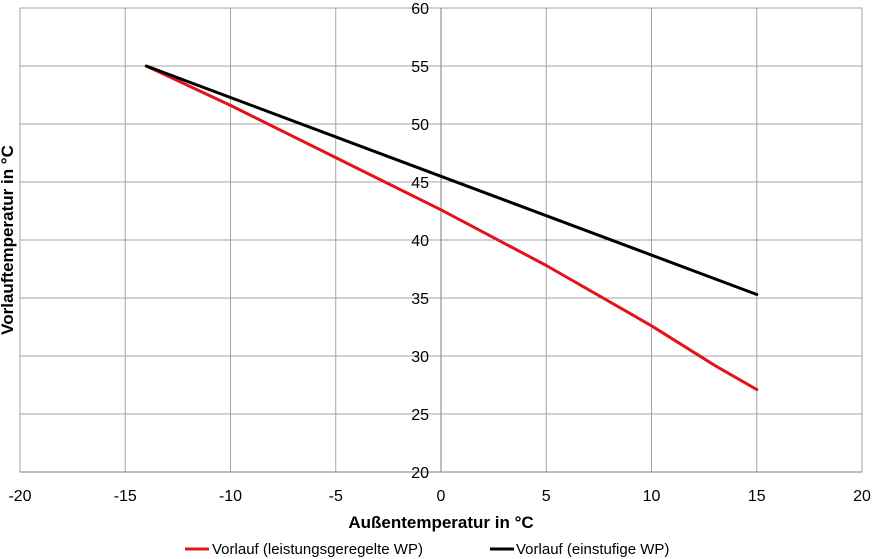 The image size is (872, 559). I want to click on x-tick-labels: -20 -15 -10 -5 0 5 10 15 20, so click(439, 496).